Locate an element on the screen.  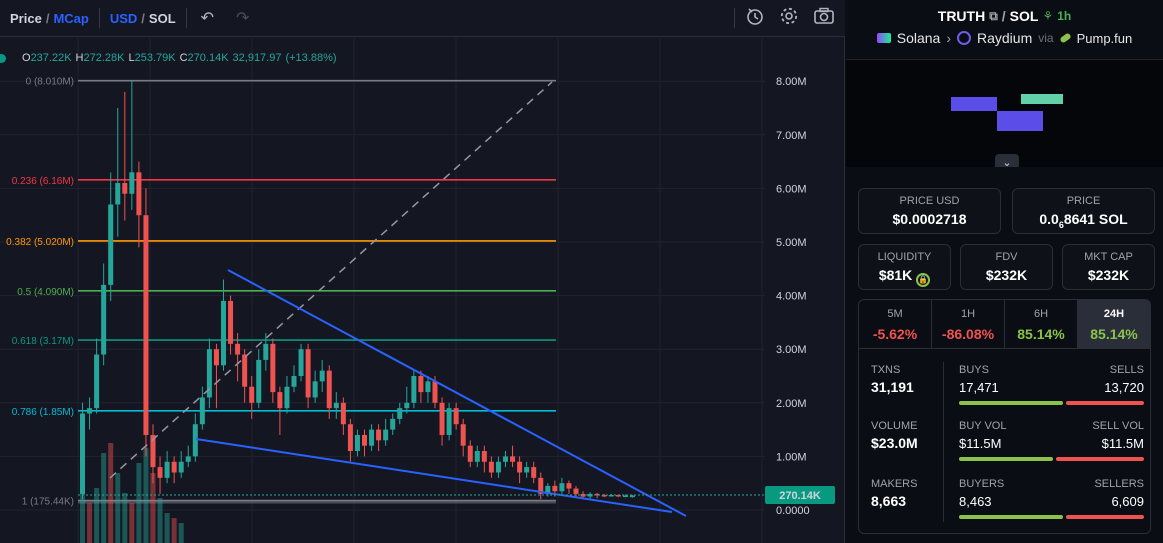
change-24h: 85.14% is located at coordinates (1114, 334).